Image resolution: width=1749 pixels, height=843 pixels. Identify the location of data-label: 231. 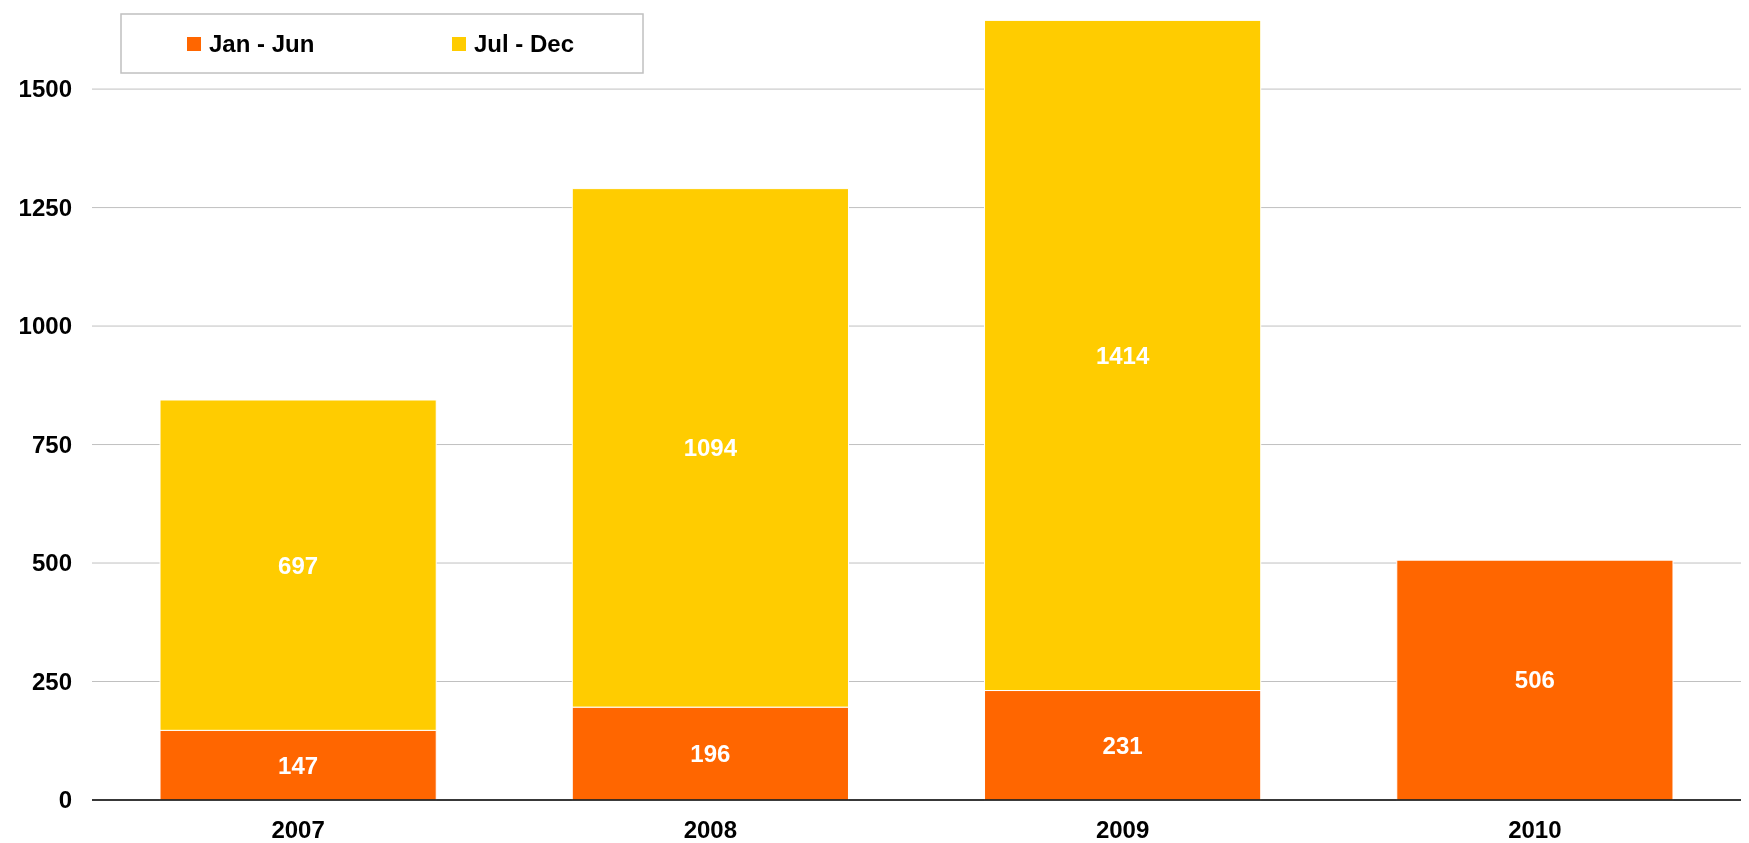
(1122, 745).